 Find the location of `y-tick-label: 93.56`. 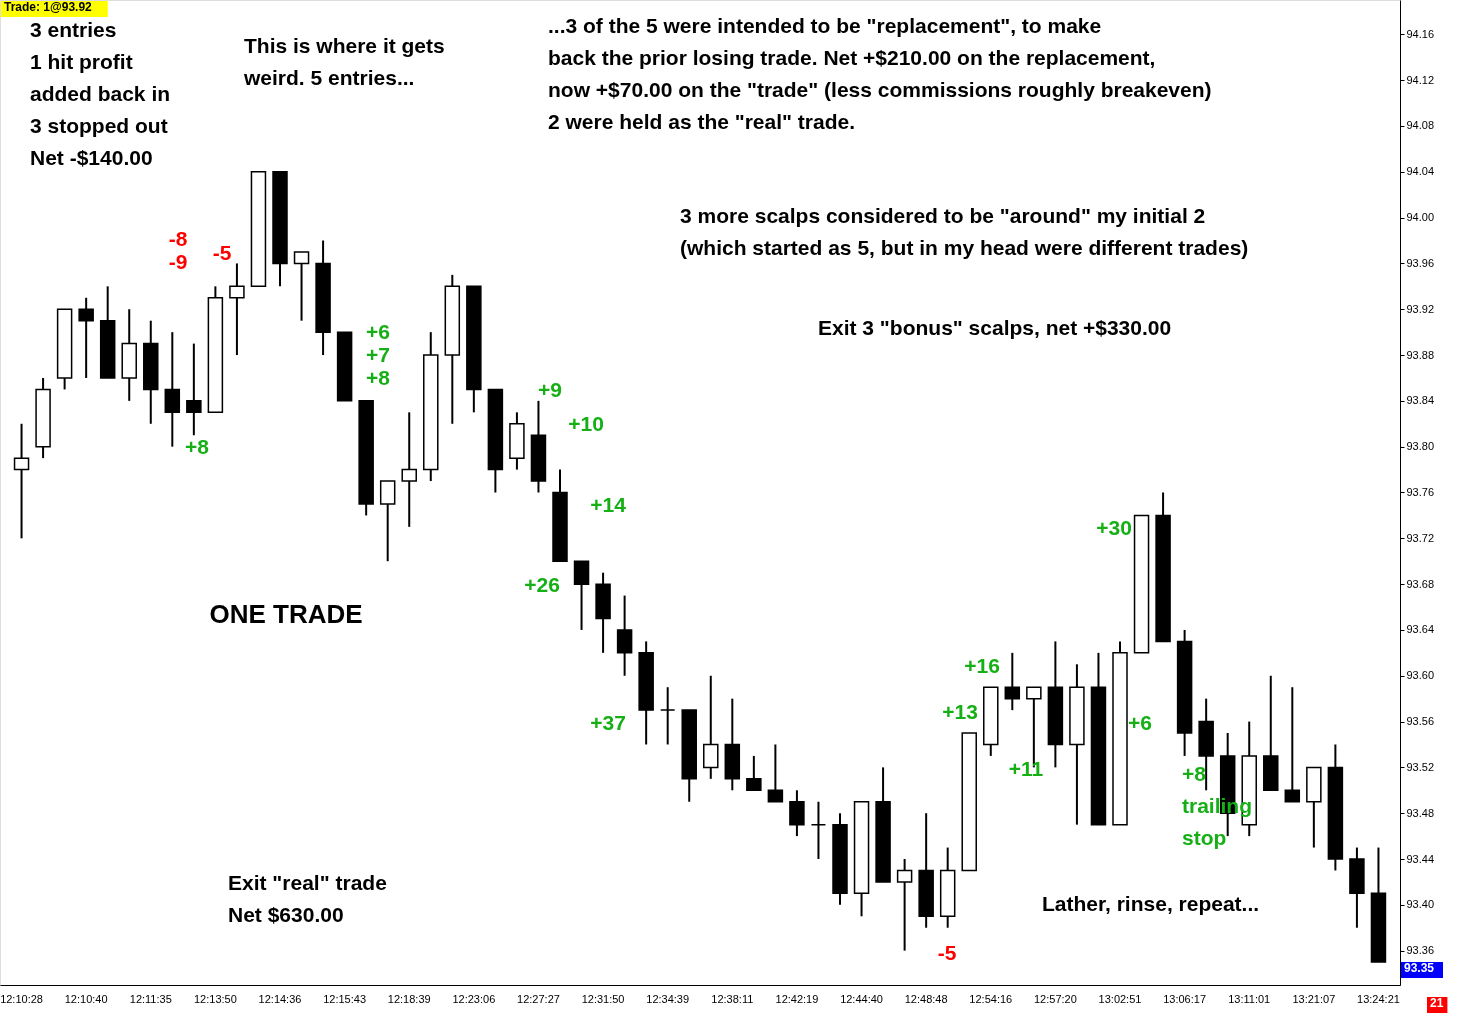

y-tick-label: 93.56 is located at coordinates (1420, 721).